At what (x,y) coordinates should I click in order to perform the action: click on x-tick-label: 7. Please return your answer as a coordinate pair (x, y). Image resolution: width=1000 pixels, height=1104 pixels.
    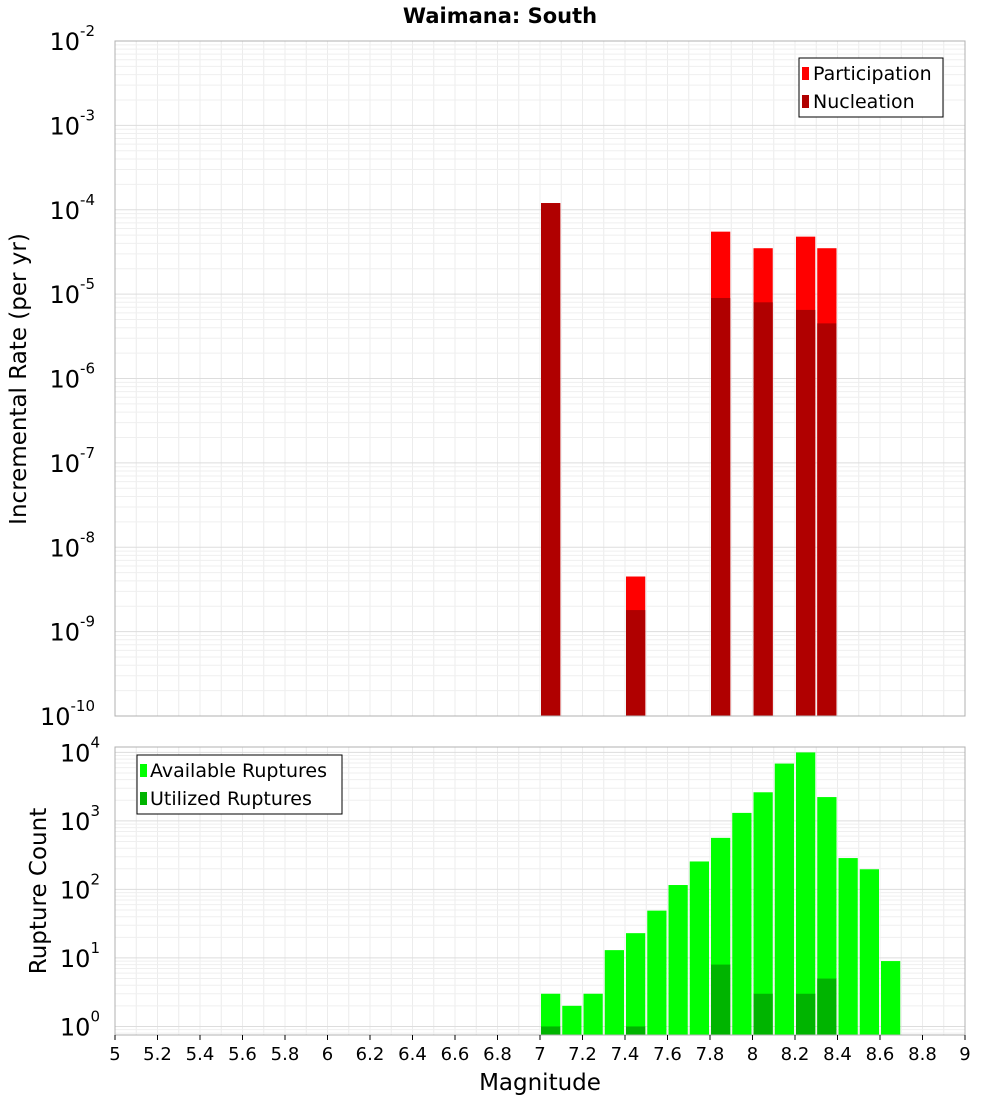
    Looking at the image, I should click on (539, 1054).